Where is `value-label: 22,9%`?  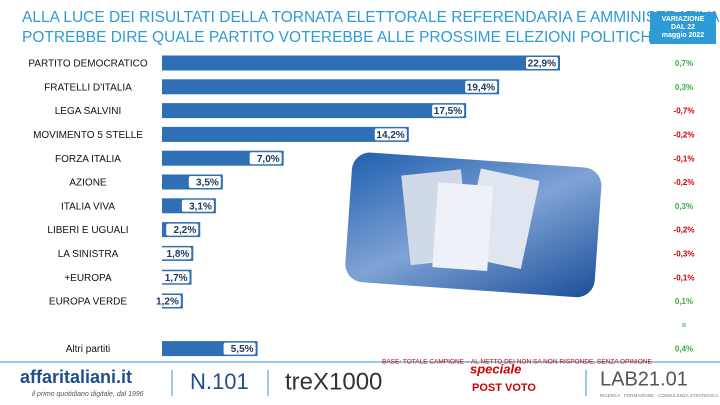
value-label: 22,9% is located at coordinates (542, 64).